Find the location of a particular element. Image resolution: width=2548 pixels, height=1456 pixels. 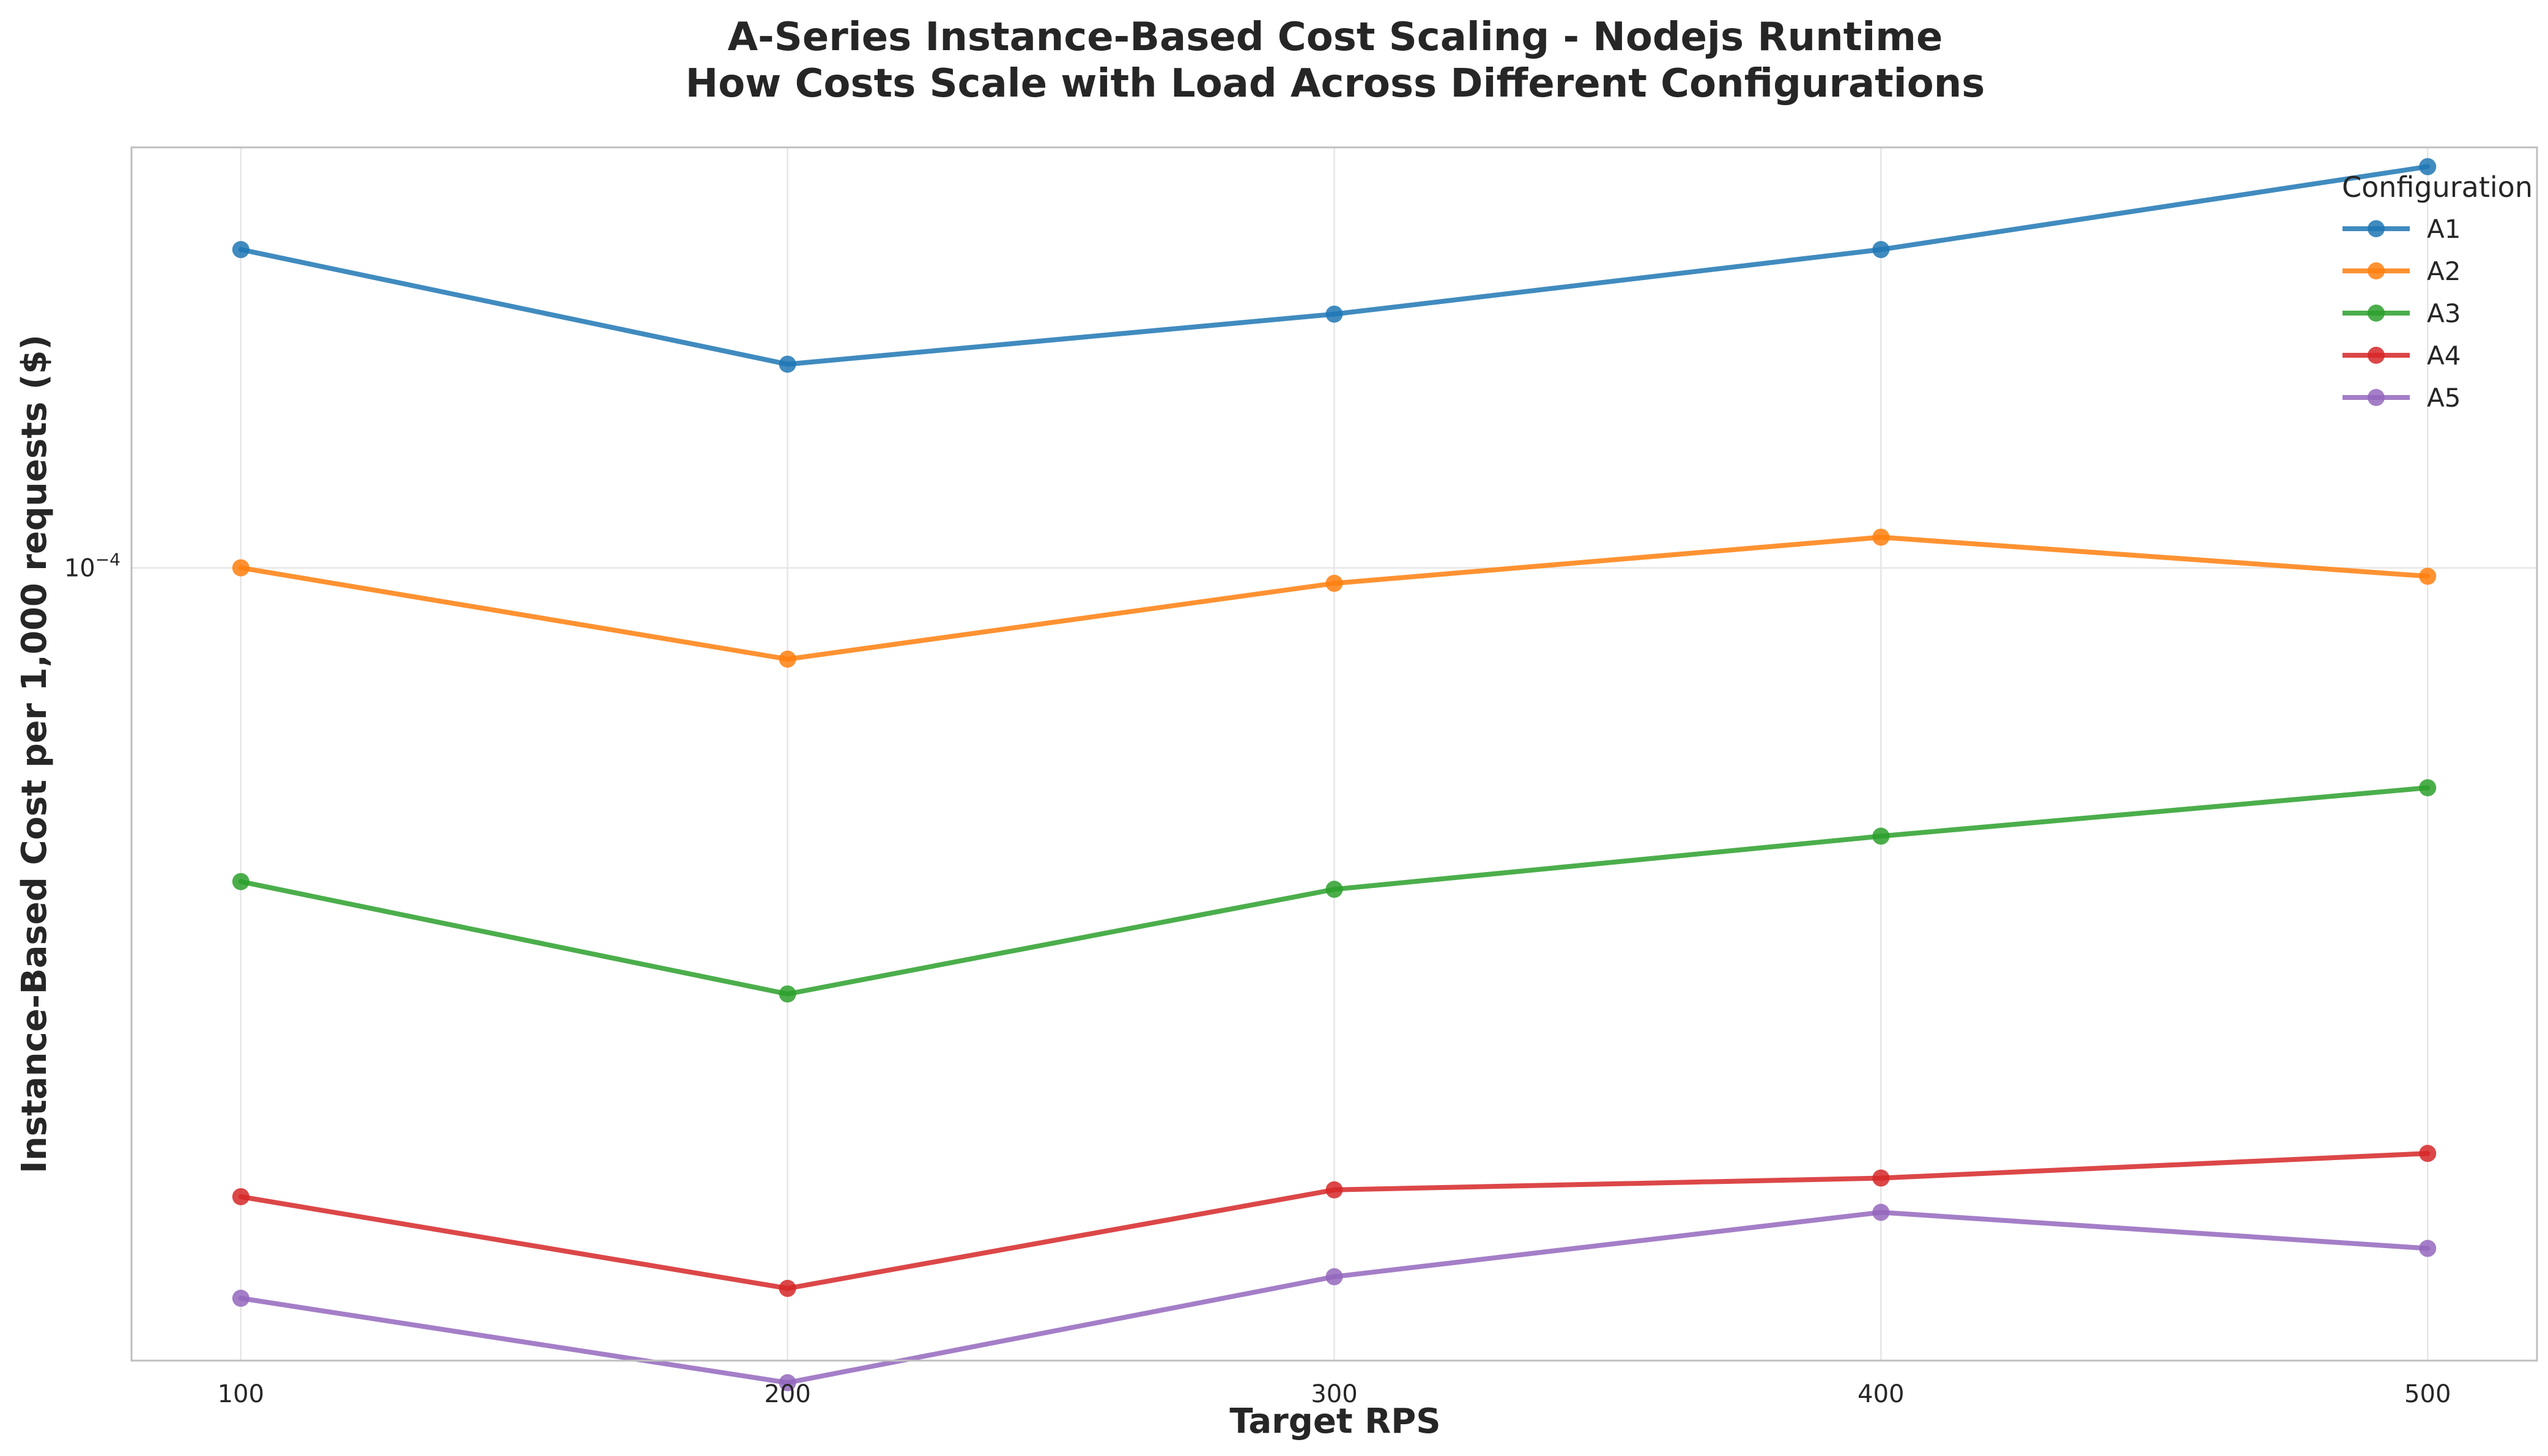

legend-title: Configuration is located at coordinates (2437, 187).